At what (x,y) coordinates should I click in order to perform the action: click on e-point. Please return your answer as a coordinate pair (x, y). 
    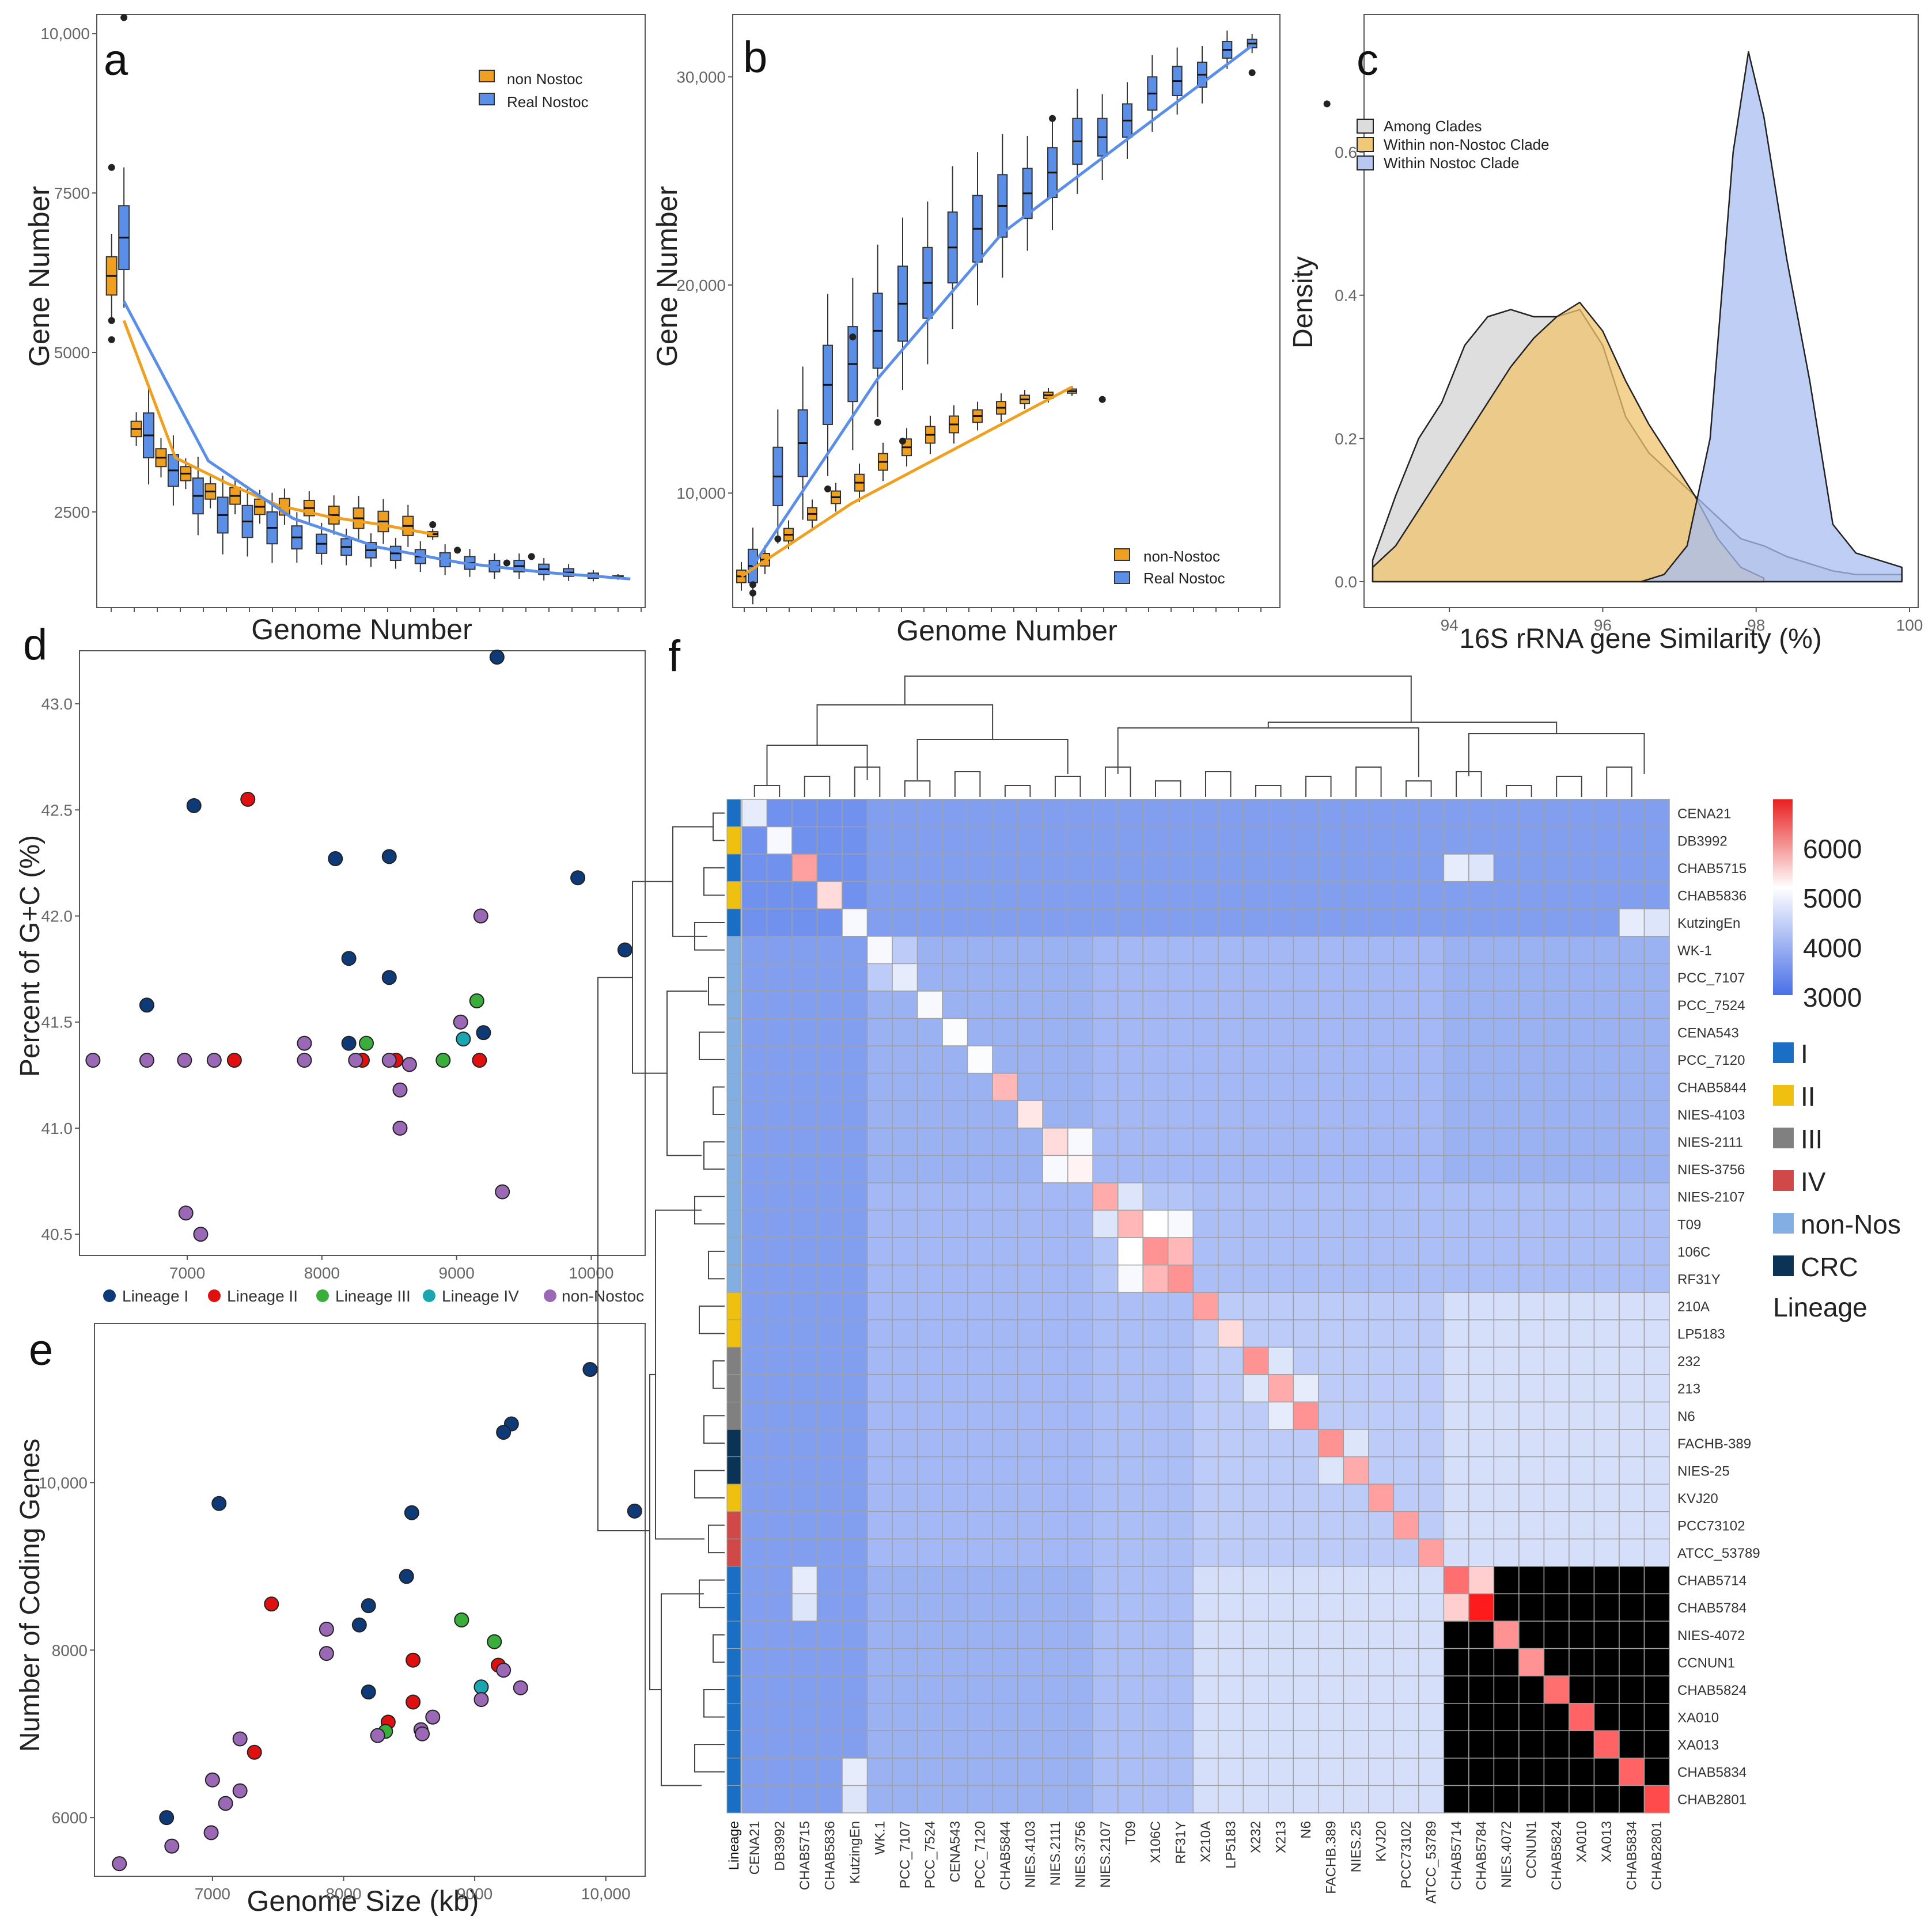
    Looking at the image, I should click on (167, 1818).